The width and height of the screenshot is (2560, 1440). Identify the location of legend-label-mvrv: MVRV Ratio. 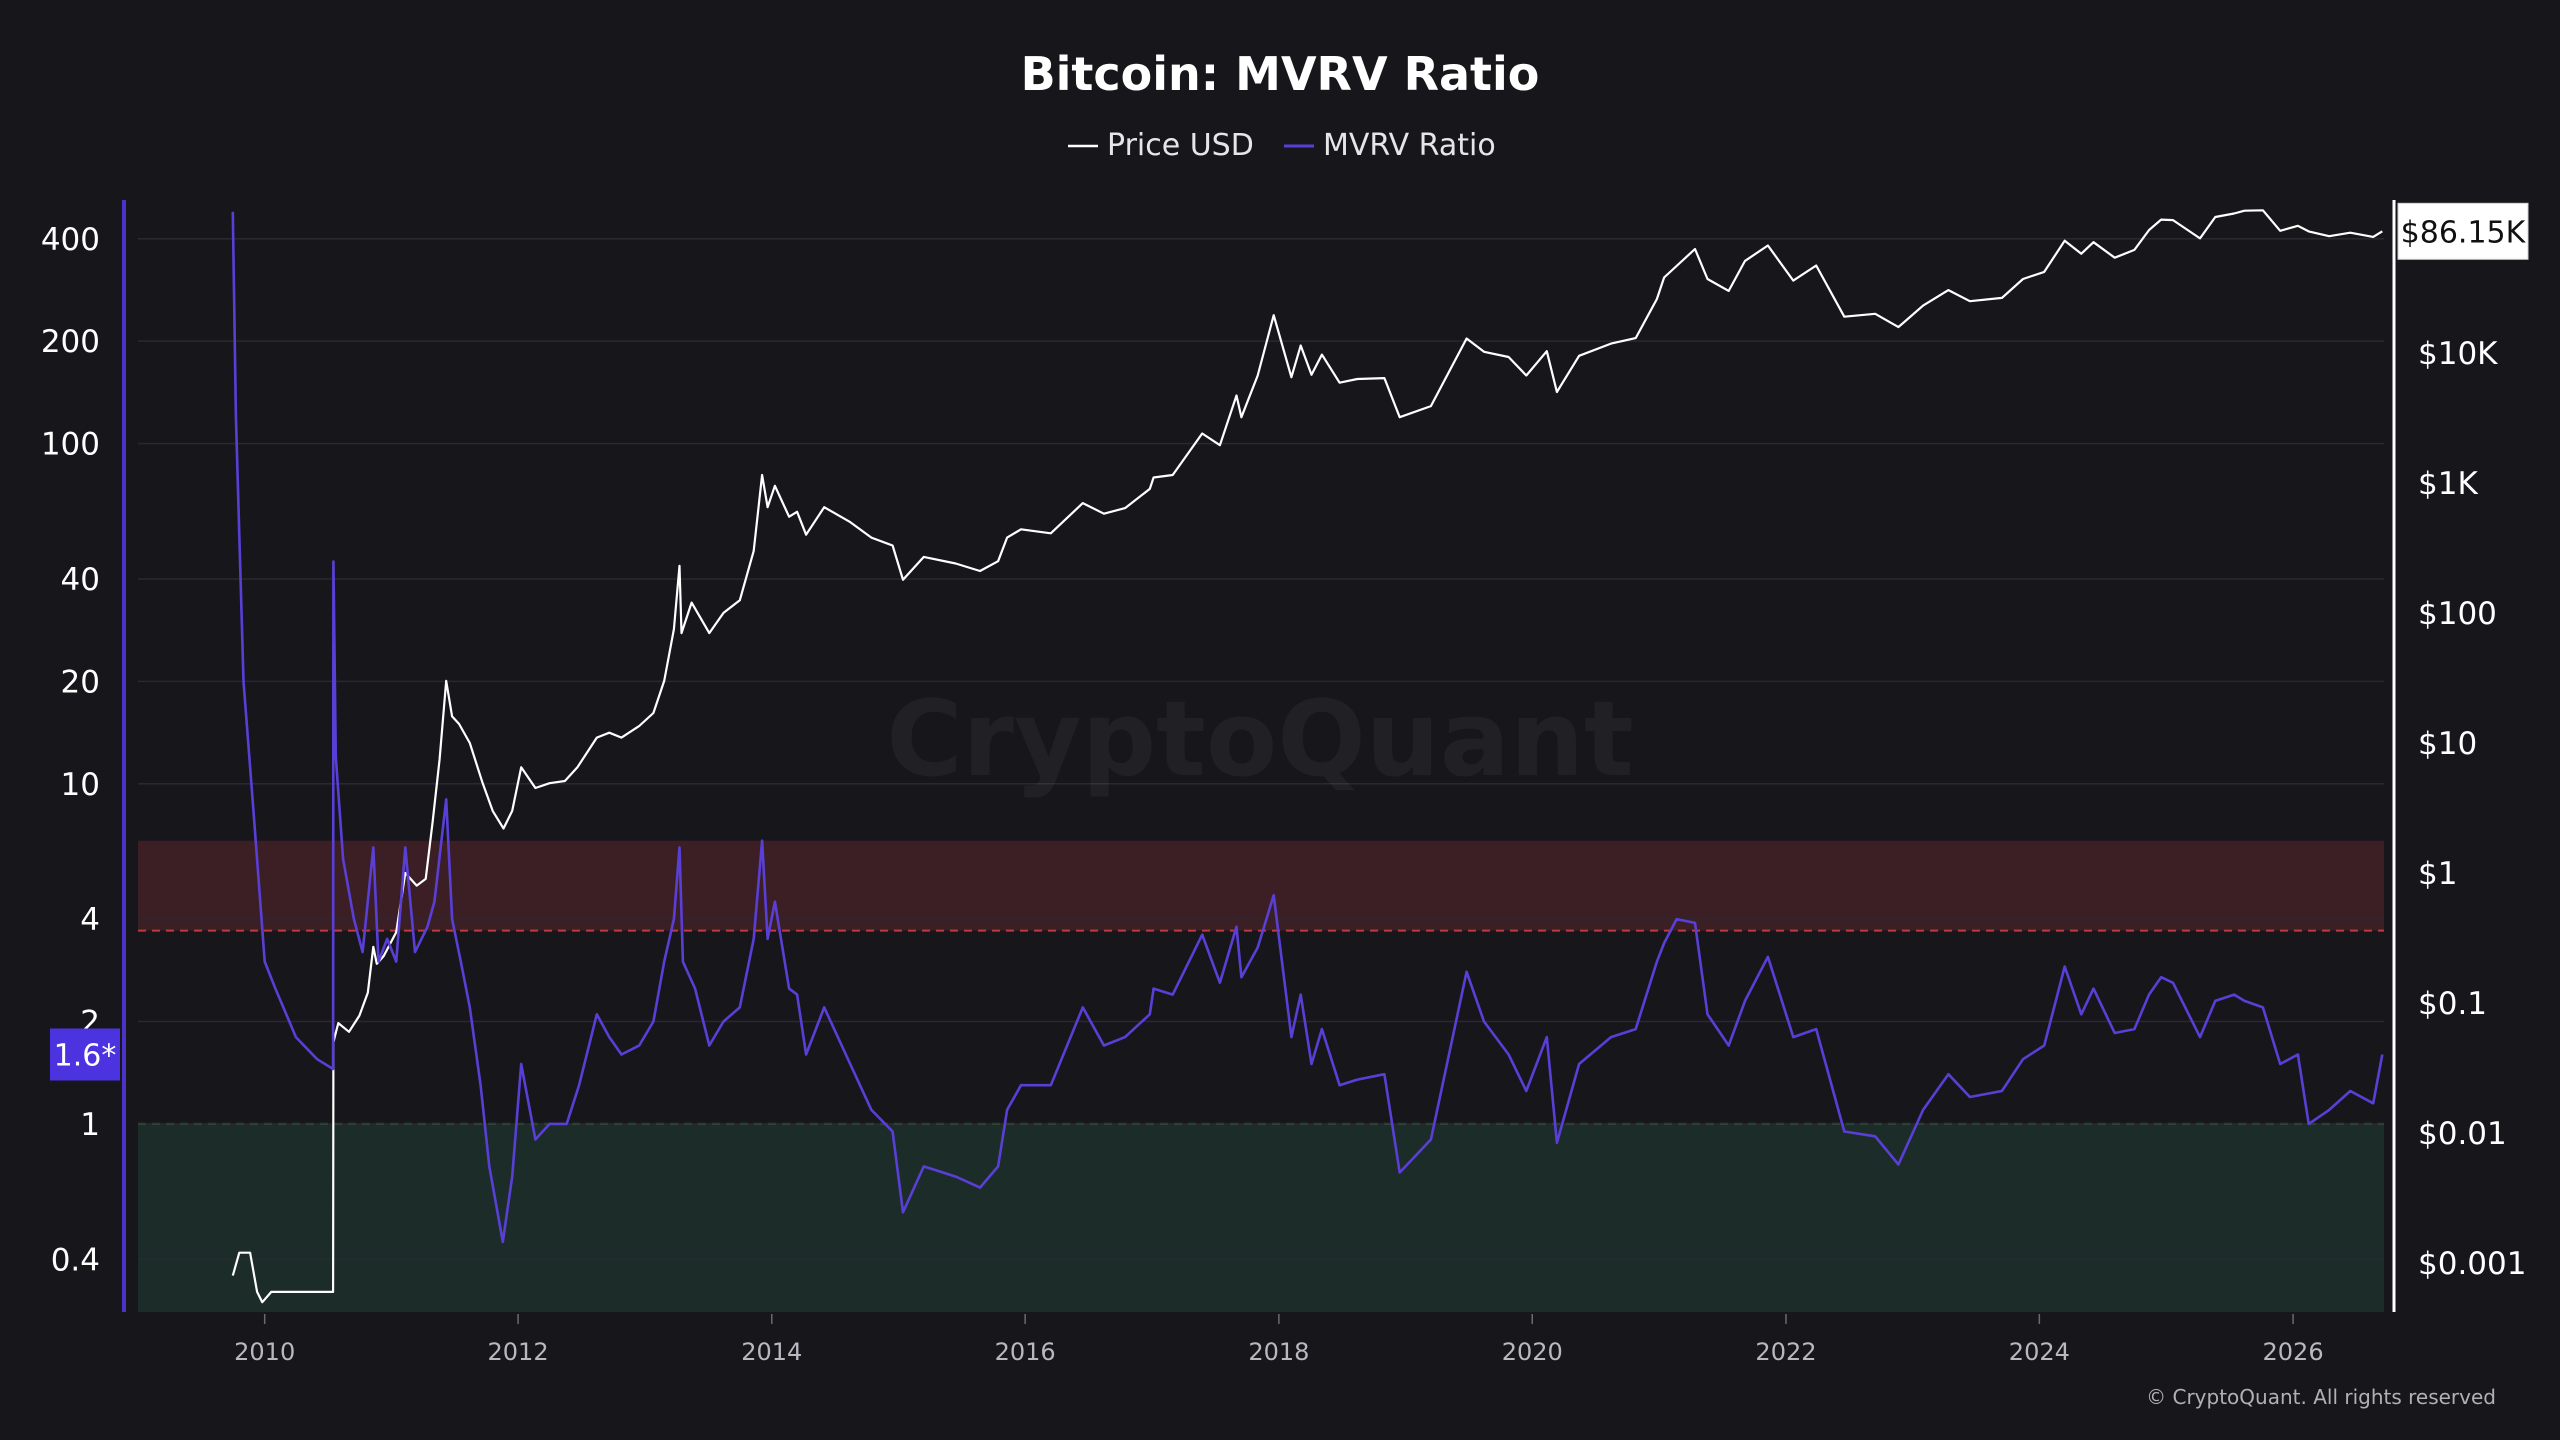
(1409, 145).